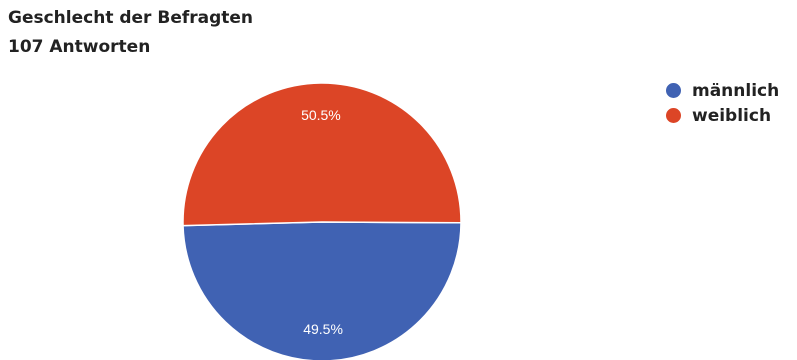 Image resolution: width=797 pixels, height=360 pixels. What do you see at coordinates (673, 90) in the screenshot?
I see `legend-swatch-maennlich` at bounding box center [673, 90].